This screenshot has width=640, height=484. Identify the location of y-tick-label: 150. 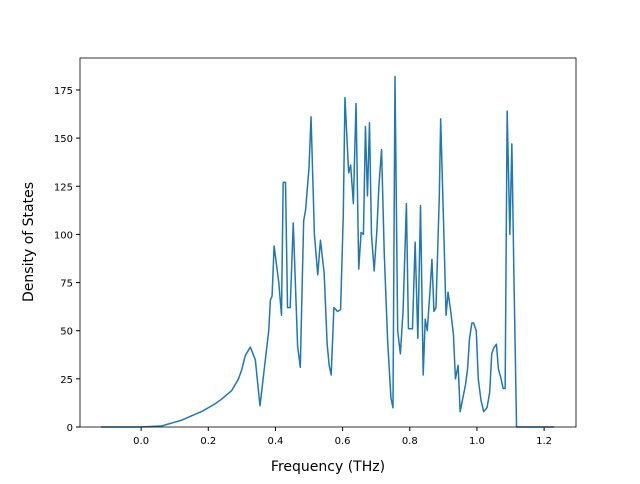
(63, 139).